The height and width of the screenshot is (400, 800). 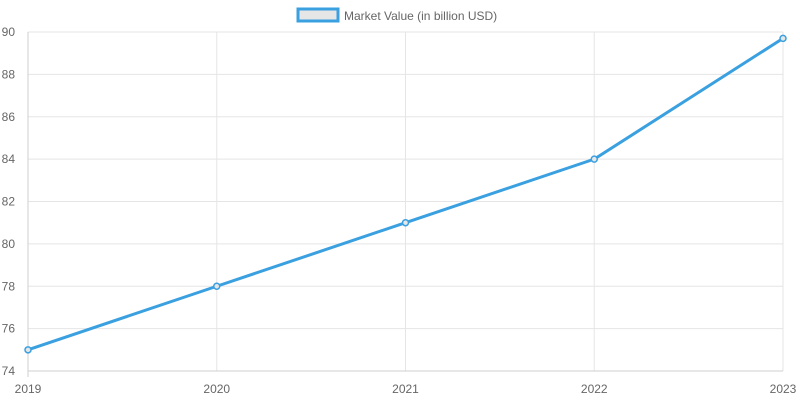 What do you see at coordinates (318, 15) in the screenshot?
I see `legend-swatch` at bounding box center [318, 15].